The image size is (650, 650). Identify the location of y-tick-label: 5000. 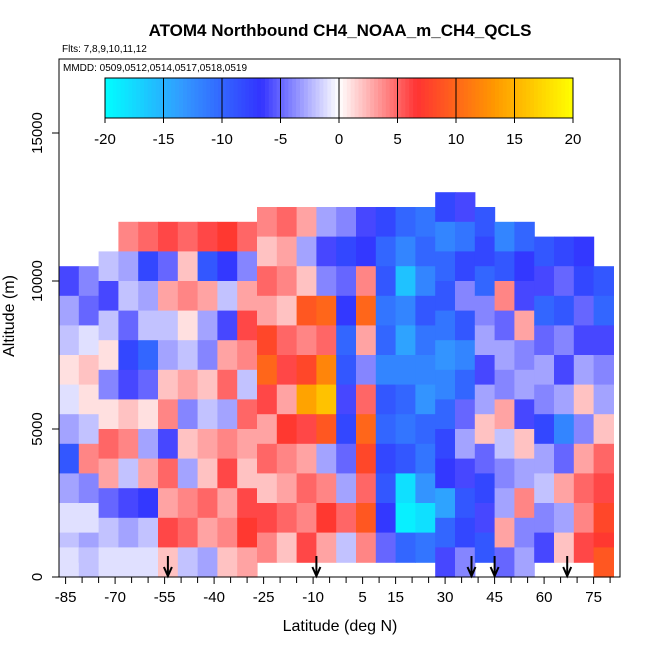
(37, 428).